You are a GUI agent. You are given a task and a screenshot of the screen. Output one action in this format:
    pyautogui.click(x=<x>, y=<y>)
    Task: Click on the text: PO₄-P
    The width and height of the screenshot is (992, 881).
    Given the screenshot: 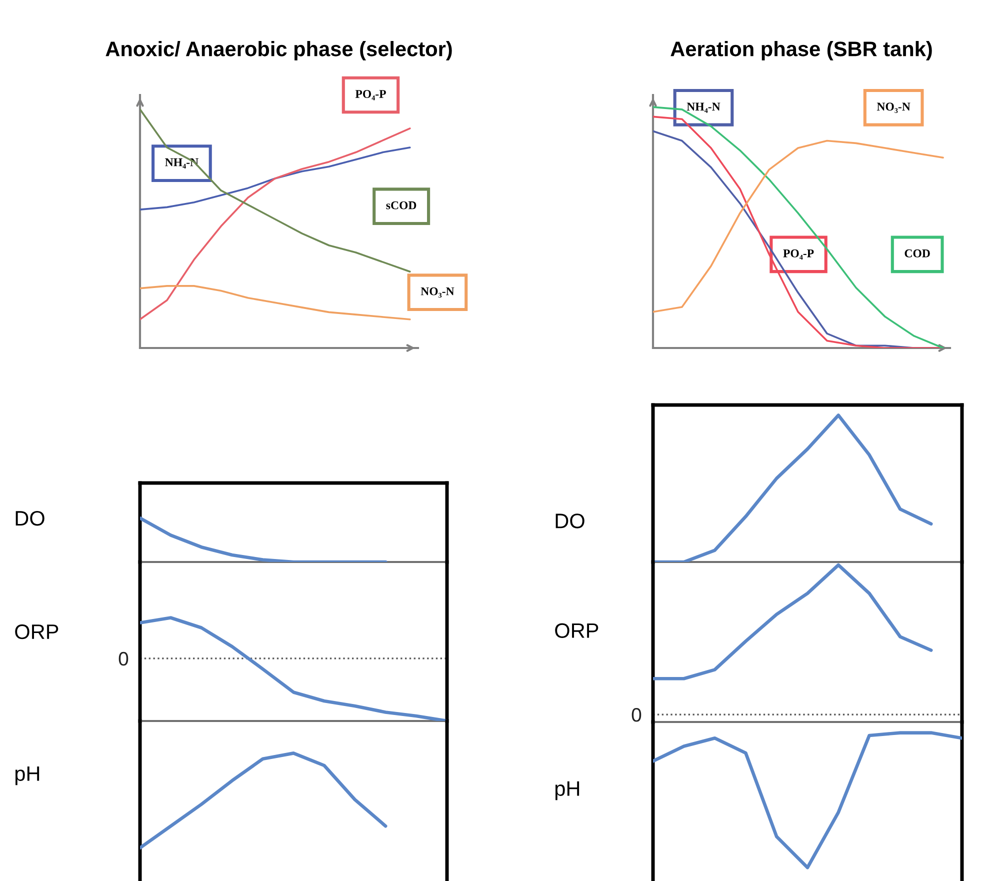 What is the action you would take?
    pyautogui.click(x=370, y=95)
    